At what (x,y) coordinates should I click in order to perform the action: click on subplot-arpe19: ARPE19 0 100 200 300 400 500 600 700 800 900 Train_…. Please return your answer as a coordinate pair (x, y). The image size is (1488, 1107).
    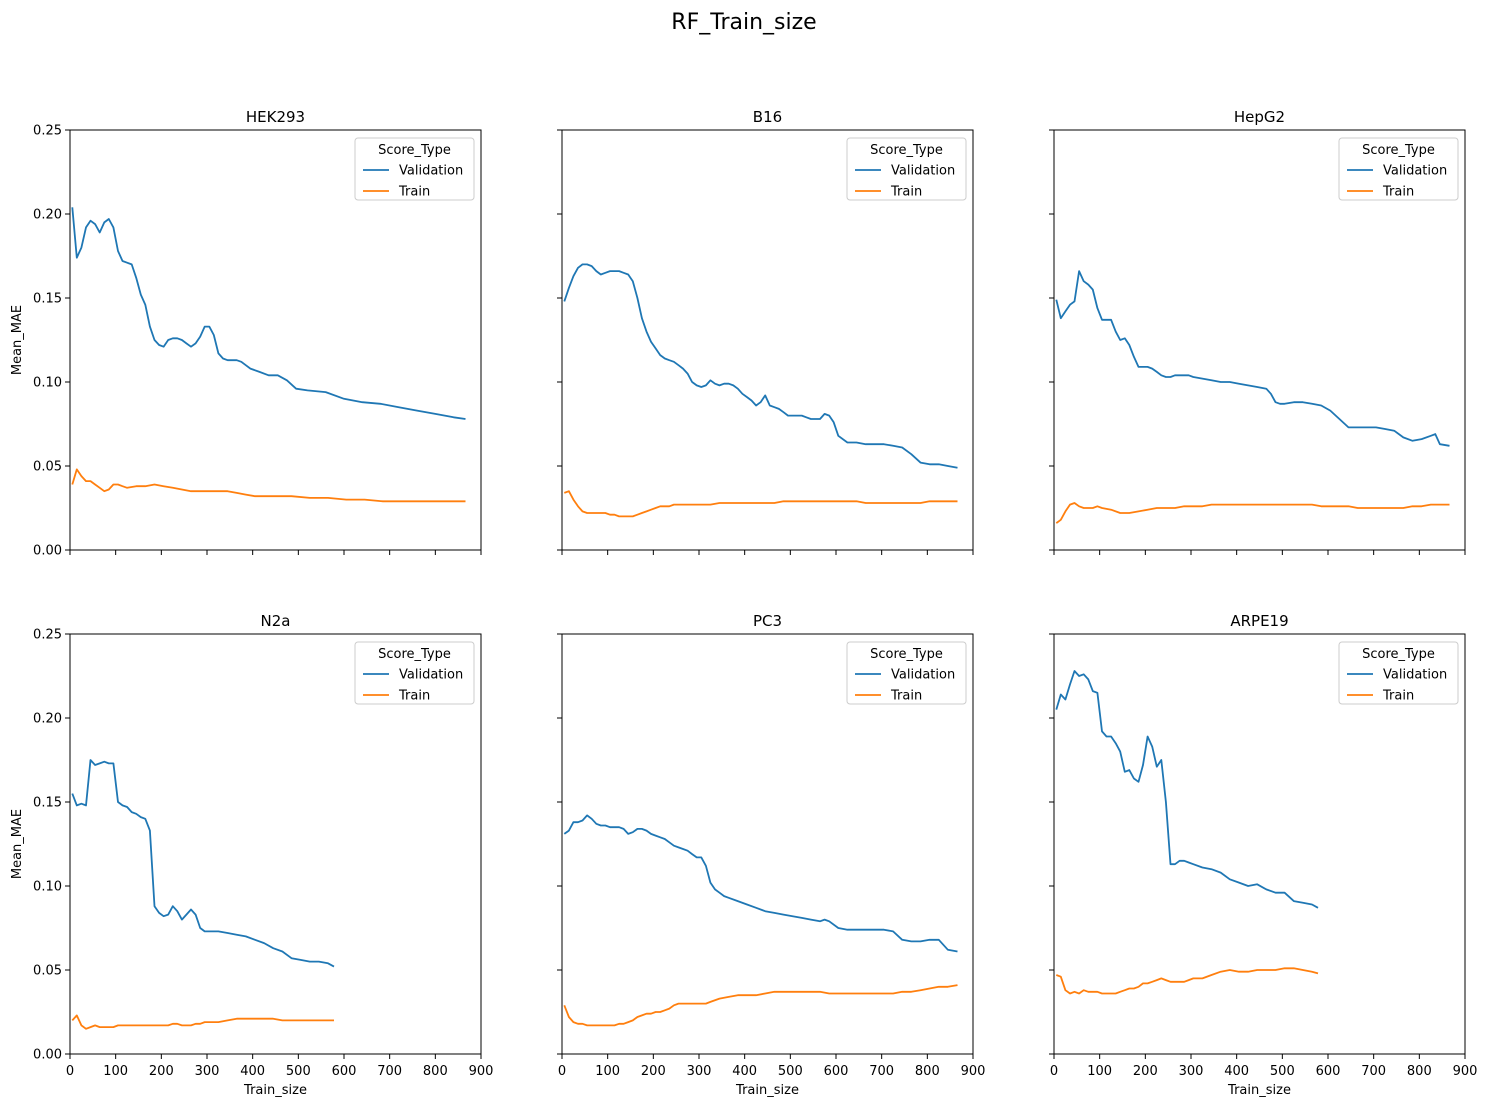
    Looking at the image, I should click on (1263, 855).